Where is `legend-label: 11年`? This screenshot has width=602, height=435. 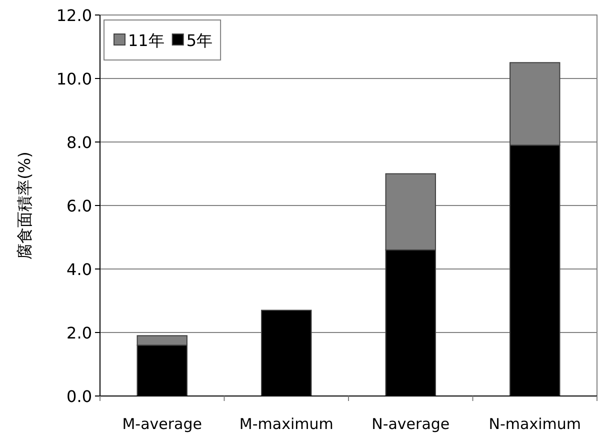 legend-label: 11年 is located at coordinates (146, 40).